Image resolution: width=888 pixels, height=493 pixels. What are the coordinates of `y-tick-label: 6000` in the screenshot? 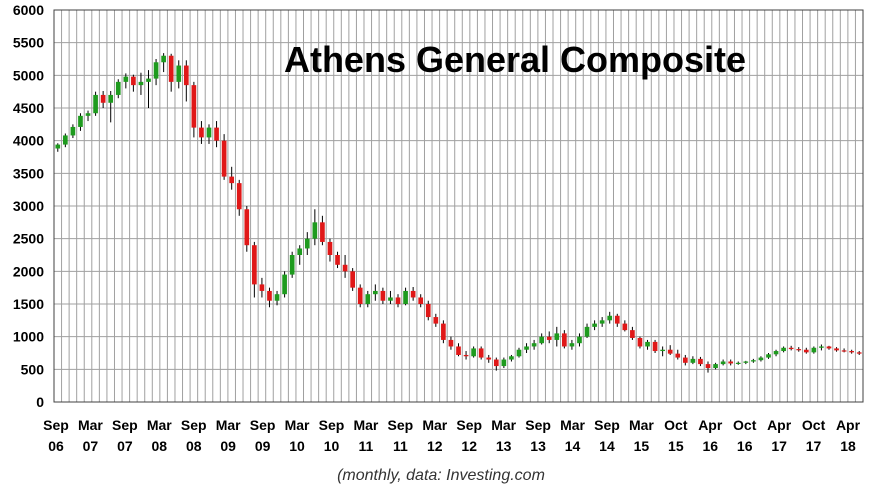 It's located at (28, 10).